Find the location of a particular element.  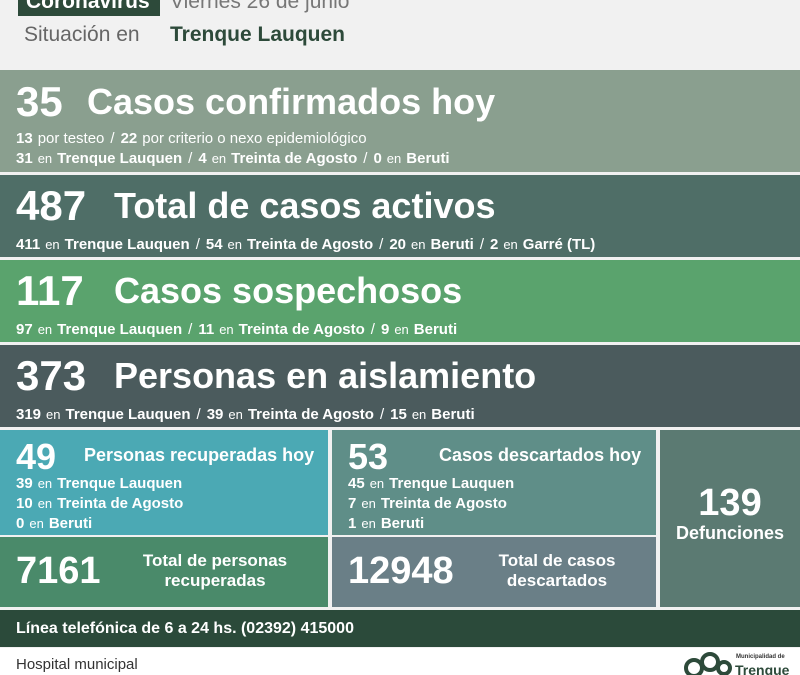

badge: Coronavirus is located at coordinates (88, 6).